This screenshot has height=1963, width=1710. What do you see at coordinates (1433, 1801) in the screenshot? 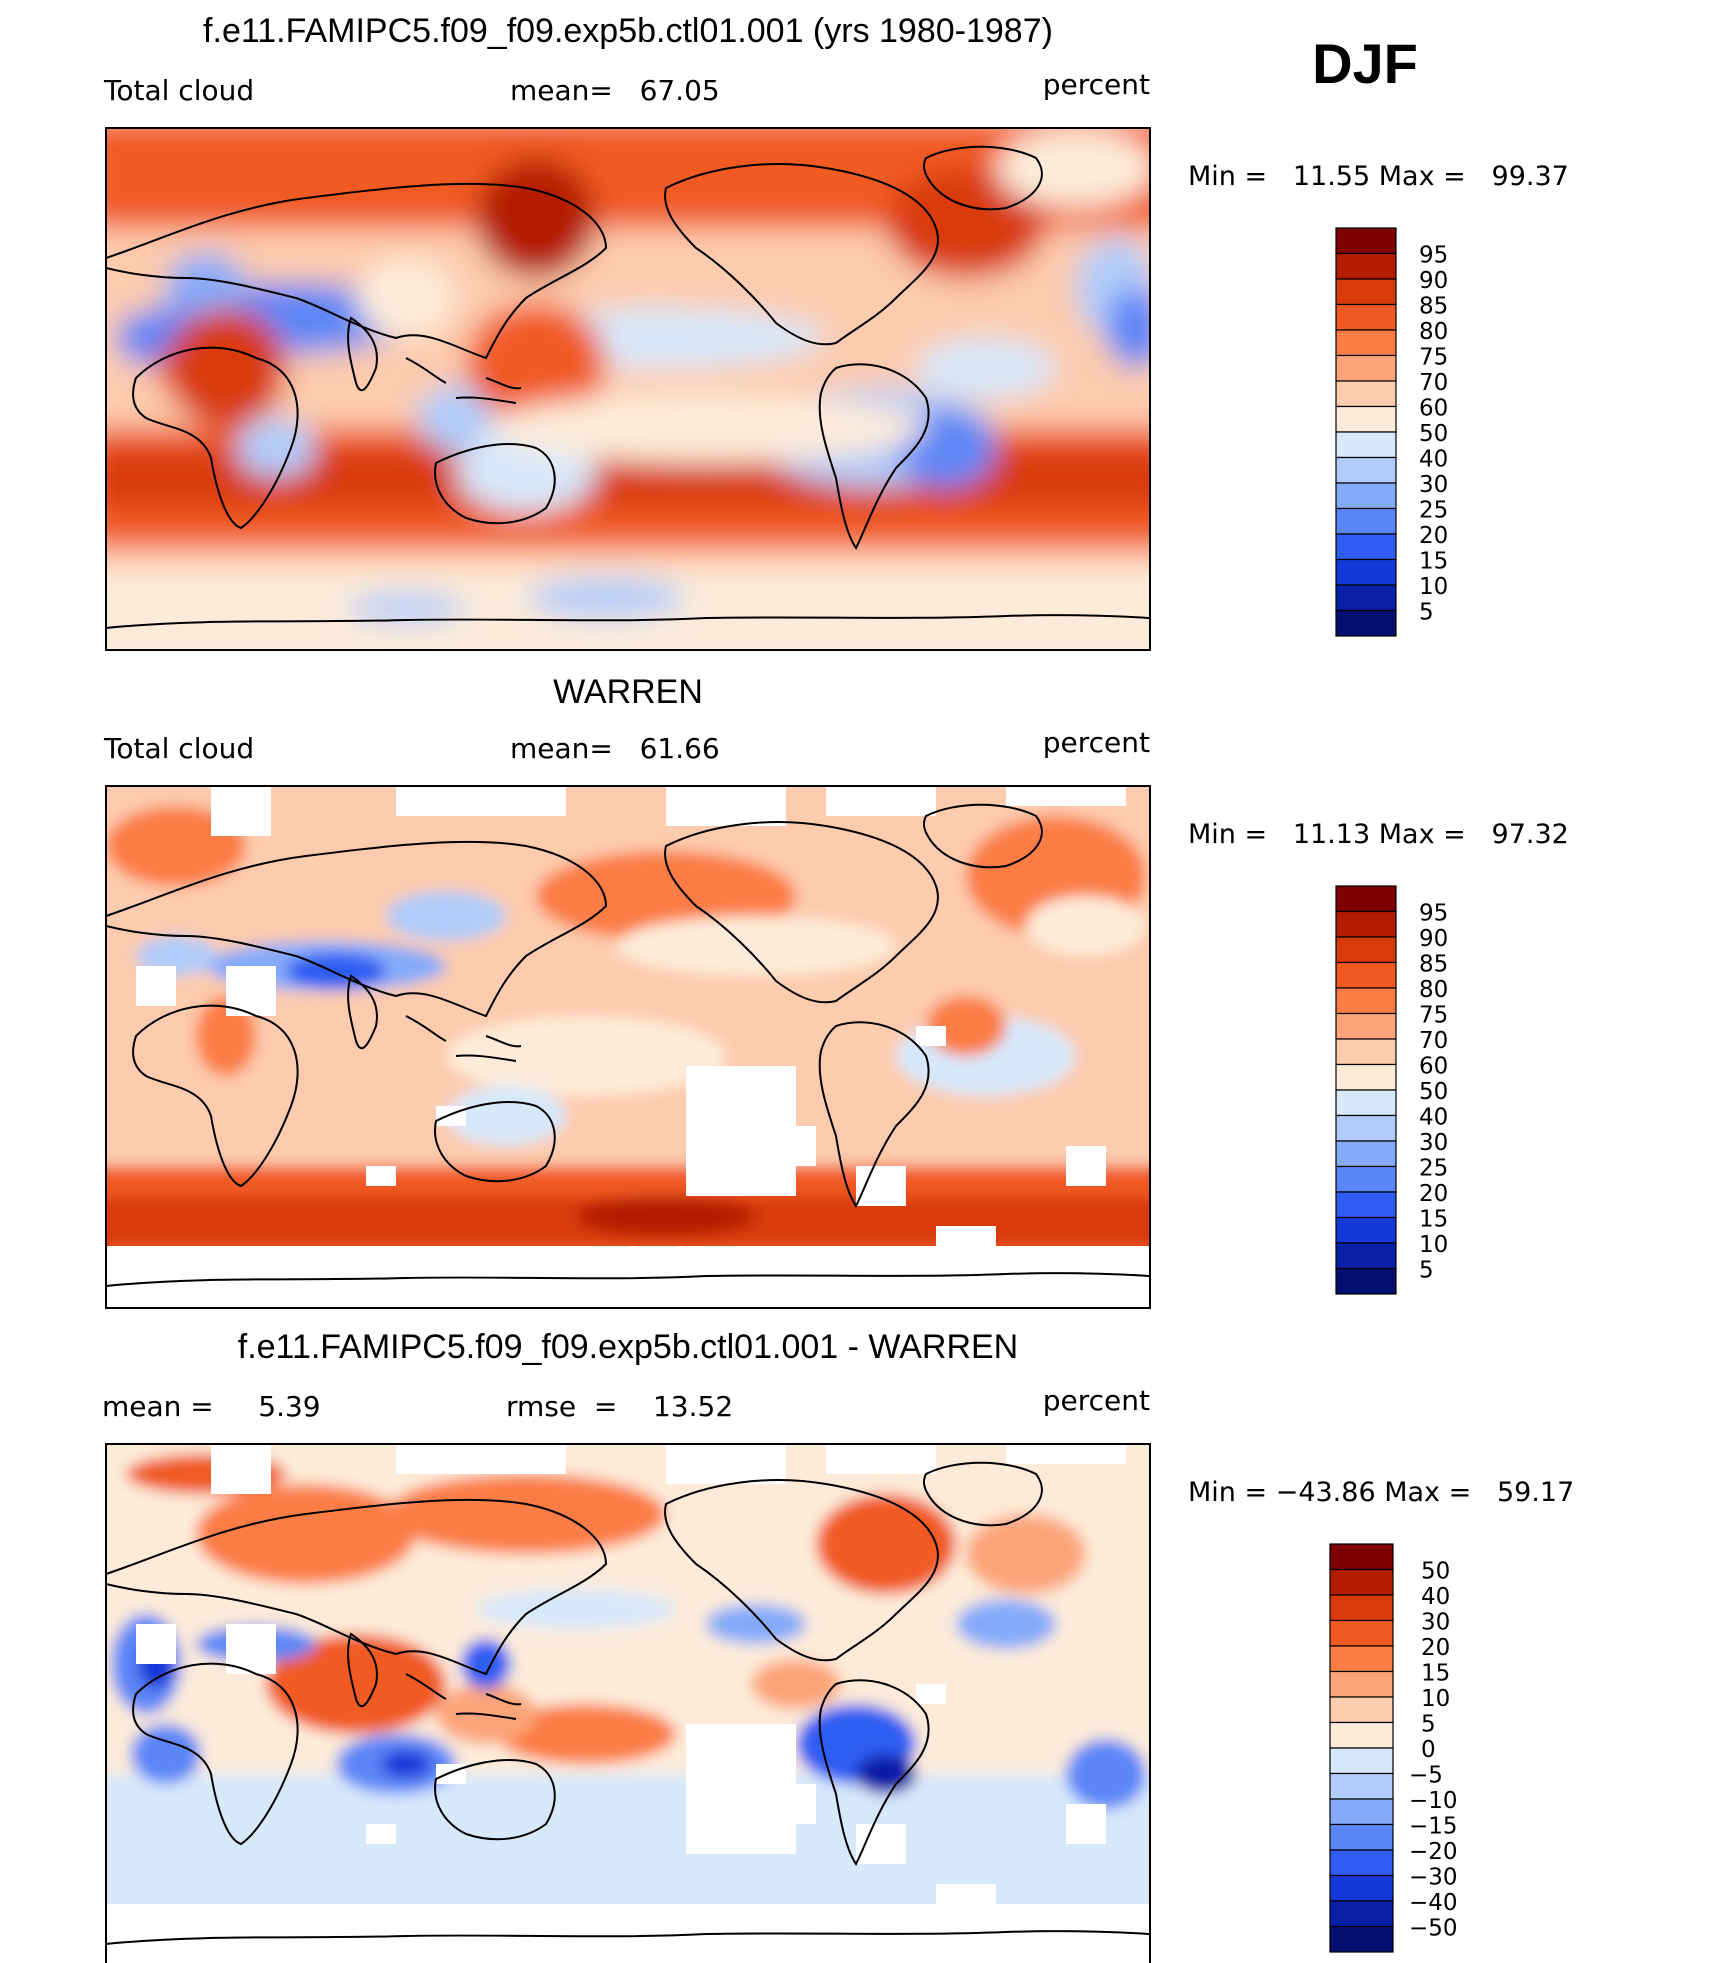
I see `colorbar-tick-label: −10` at bounding box center [1433, 1801].